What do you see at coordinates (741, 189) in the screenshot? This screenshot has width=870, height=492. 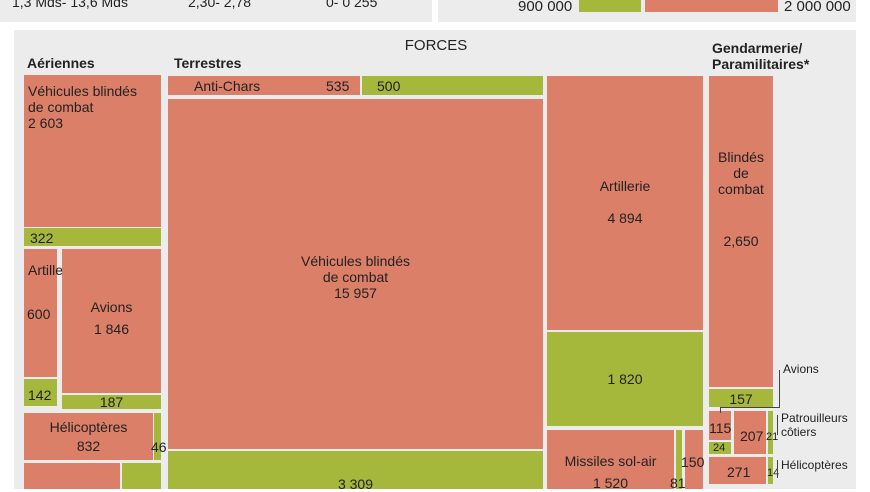 I see `gen-bc-label-3: combat` at bounding box center [741, 189].